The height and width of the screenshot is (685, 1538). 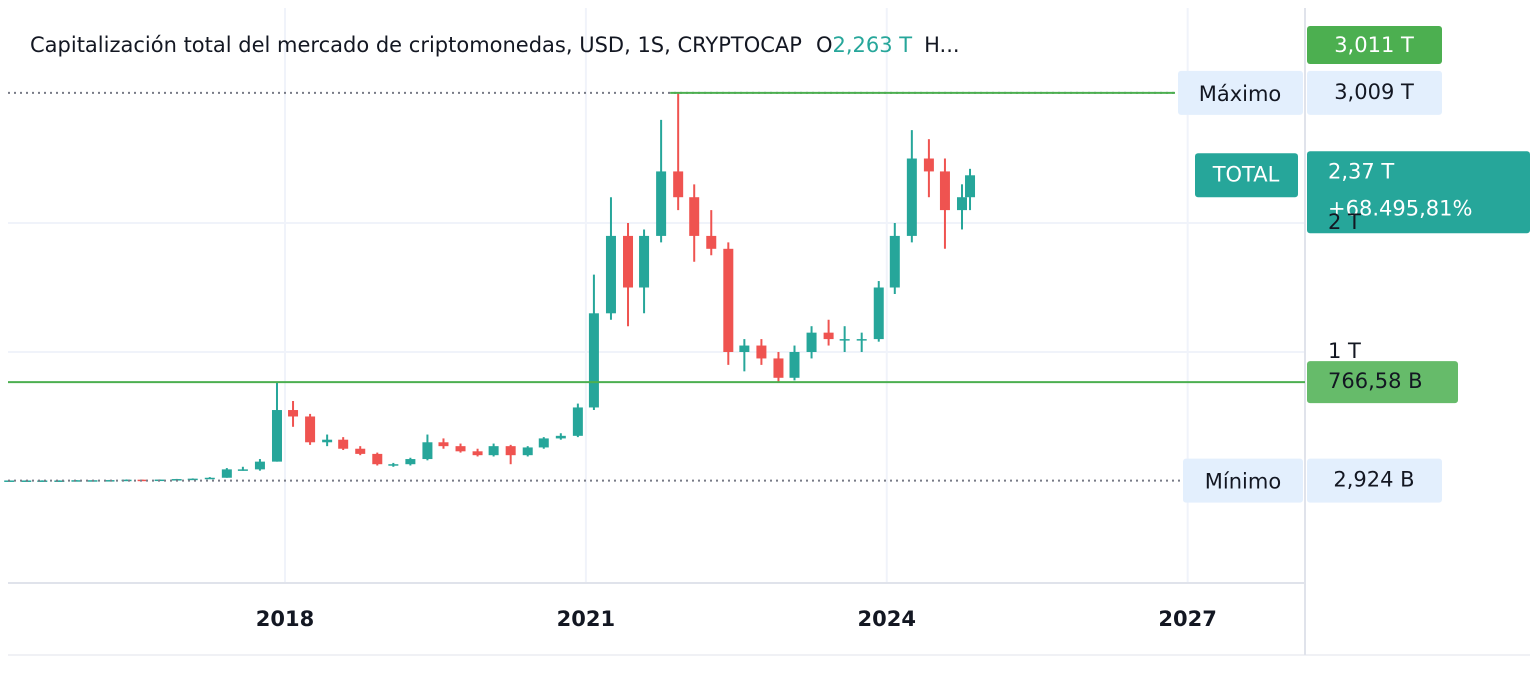 I want to click on support-label-bg, so click(x=1382, y=382).